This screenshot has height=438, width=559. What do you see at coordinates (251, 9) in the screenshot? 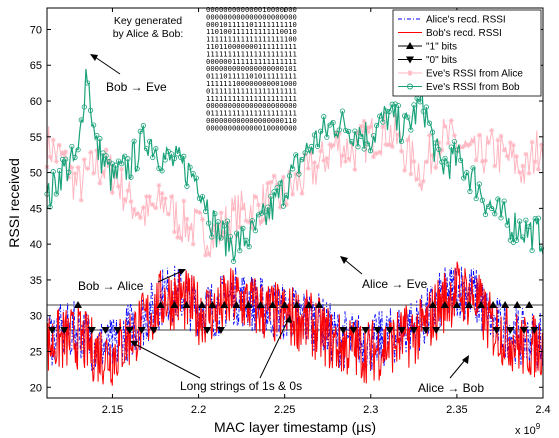
I see `key-bit-row: 000000000000010000000` at bounding box center [251, 9].